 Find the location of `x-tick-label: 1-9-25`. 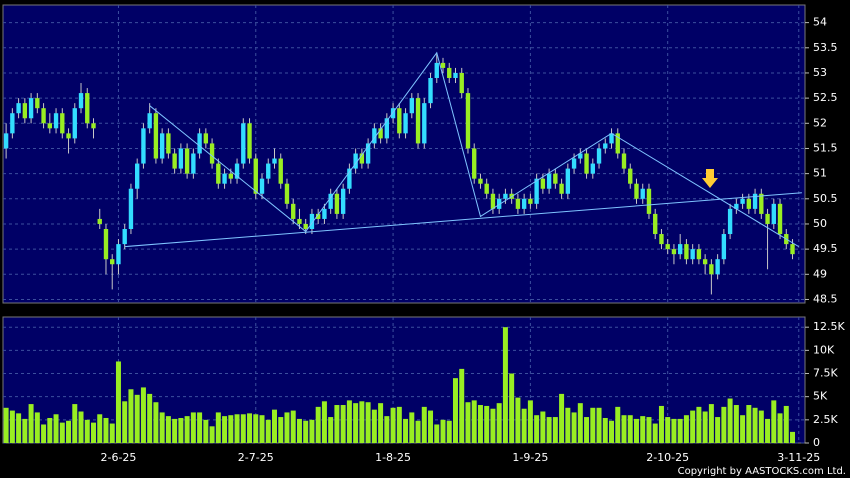

x-tick-label: 1-9-25 is located at coordinates (530, 457).